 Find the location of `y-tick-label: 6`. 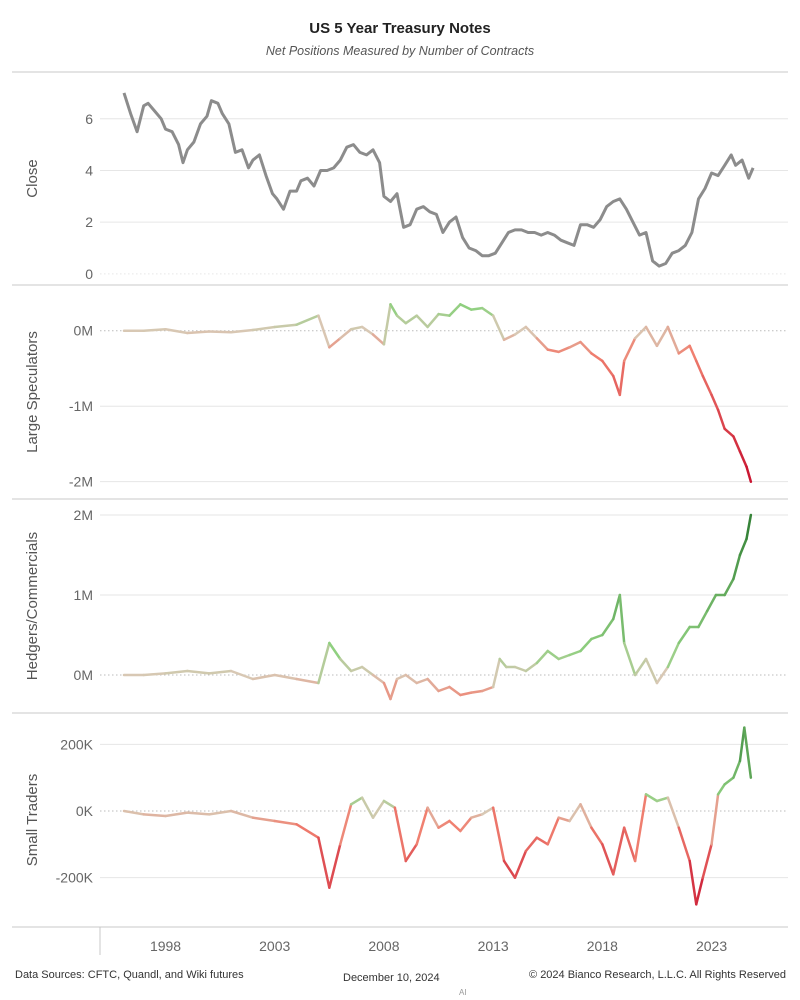

y-tick-label: 6 is located at coordinates (89, 119).